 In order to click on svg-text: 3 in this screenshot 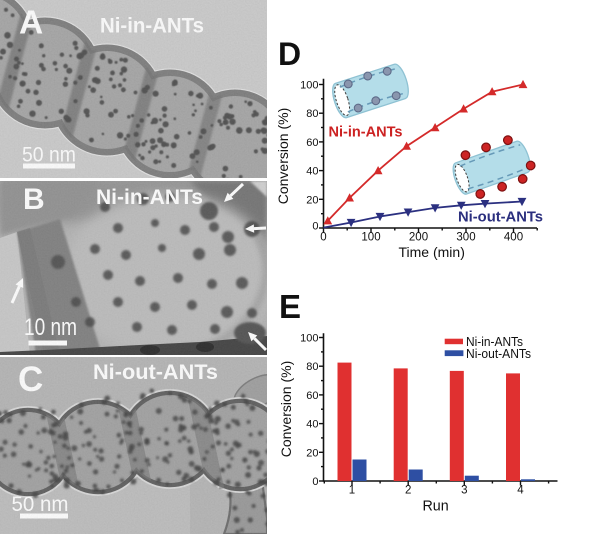, I will do `click(464, 491)`.